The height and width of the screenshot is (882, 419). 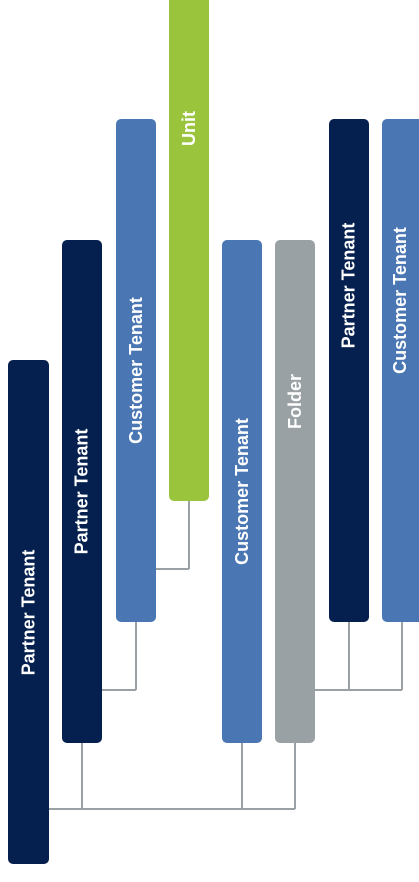 What do you see at coordinates (294, 401) in the screenshot?
I see `node-label: Folder` at bounding box center [294, 401].